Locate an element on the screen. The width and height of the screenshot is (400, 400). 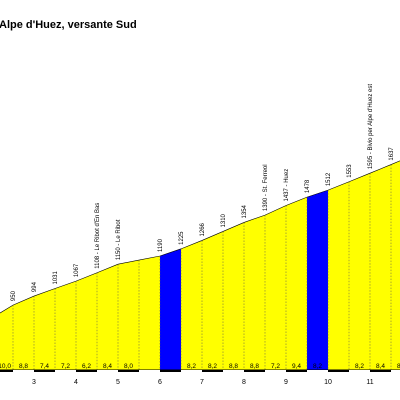
altitude-label: 1031 is located at coordinates (56, 278).